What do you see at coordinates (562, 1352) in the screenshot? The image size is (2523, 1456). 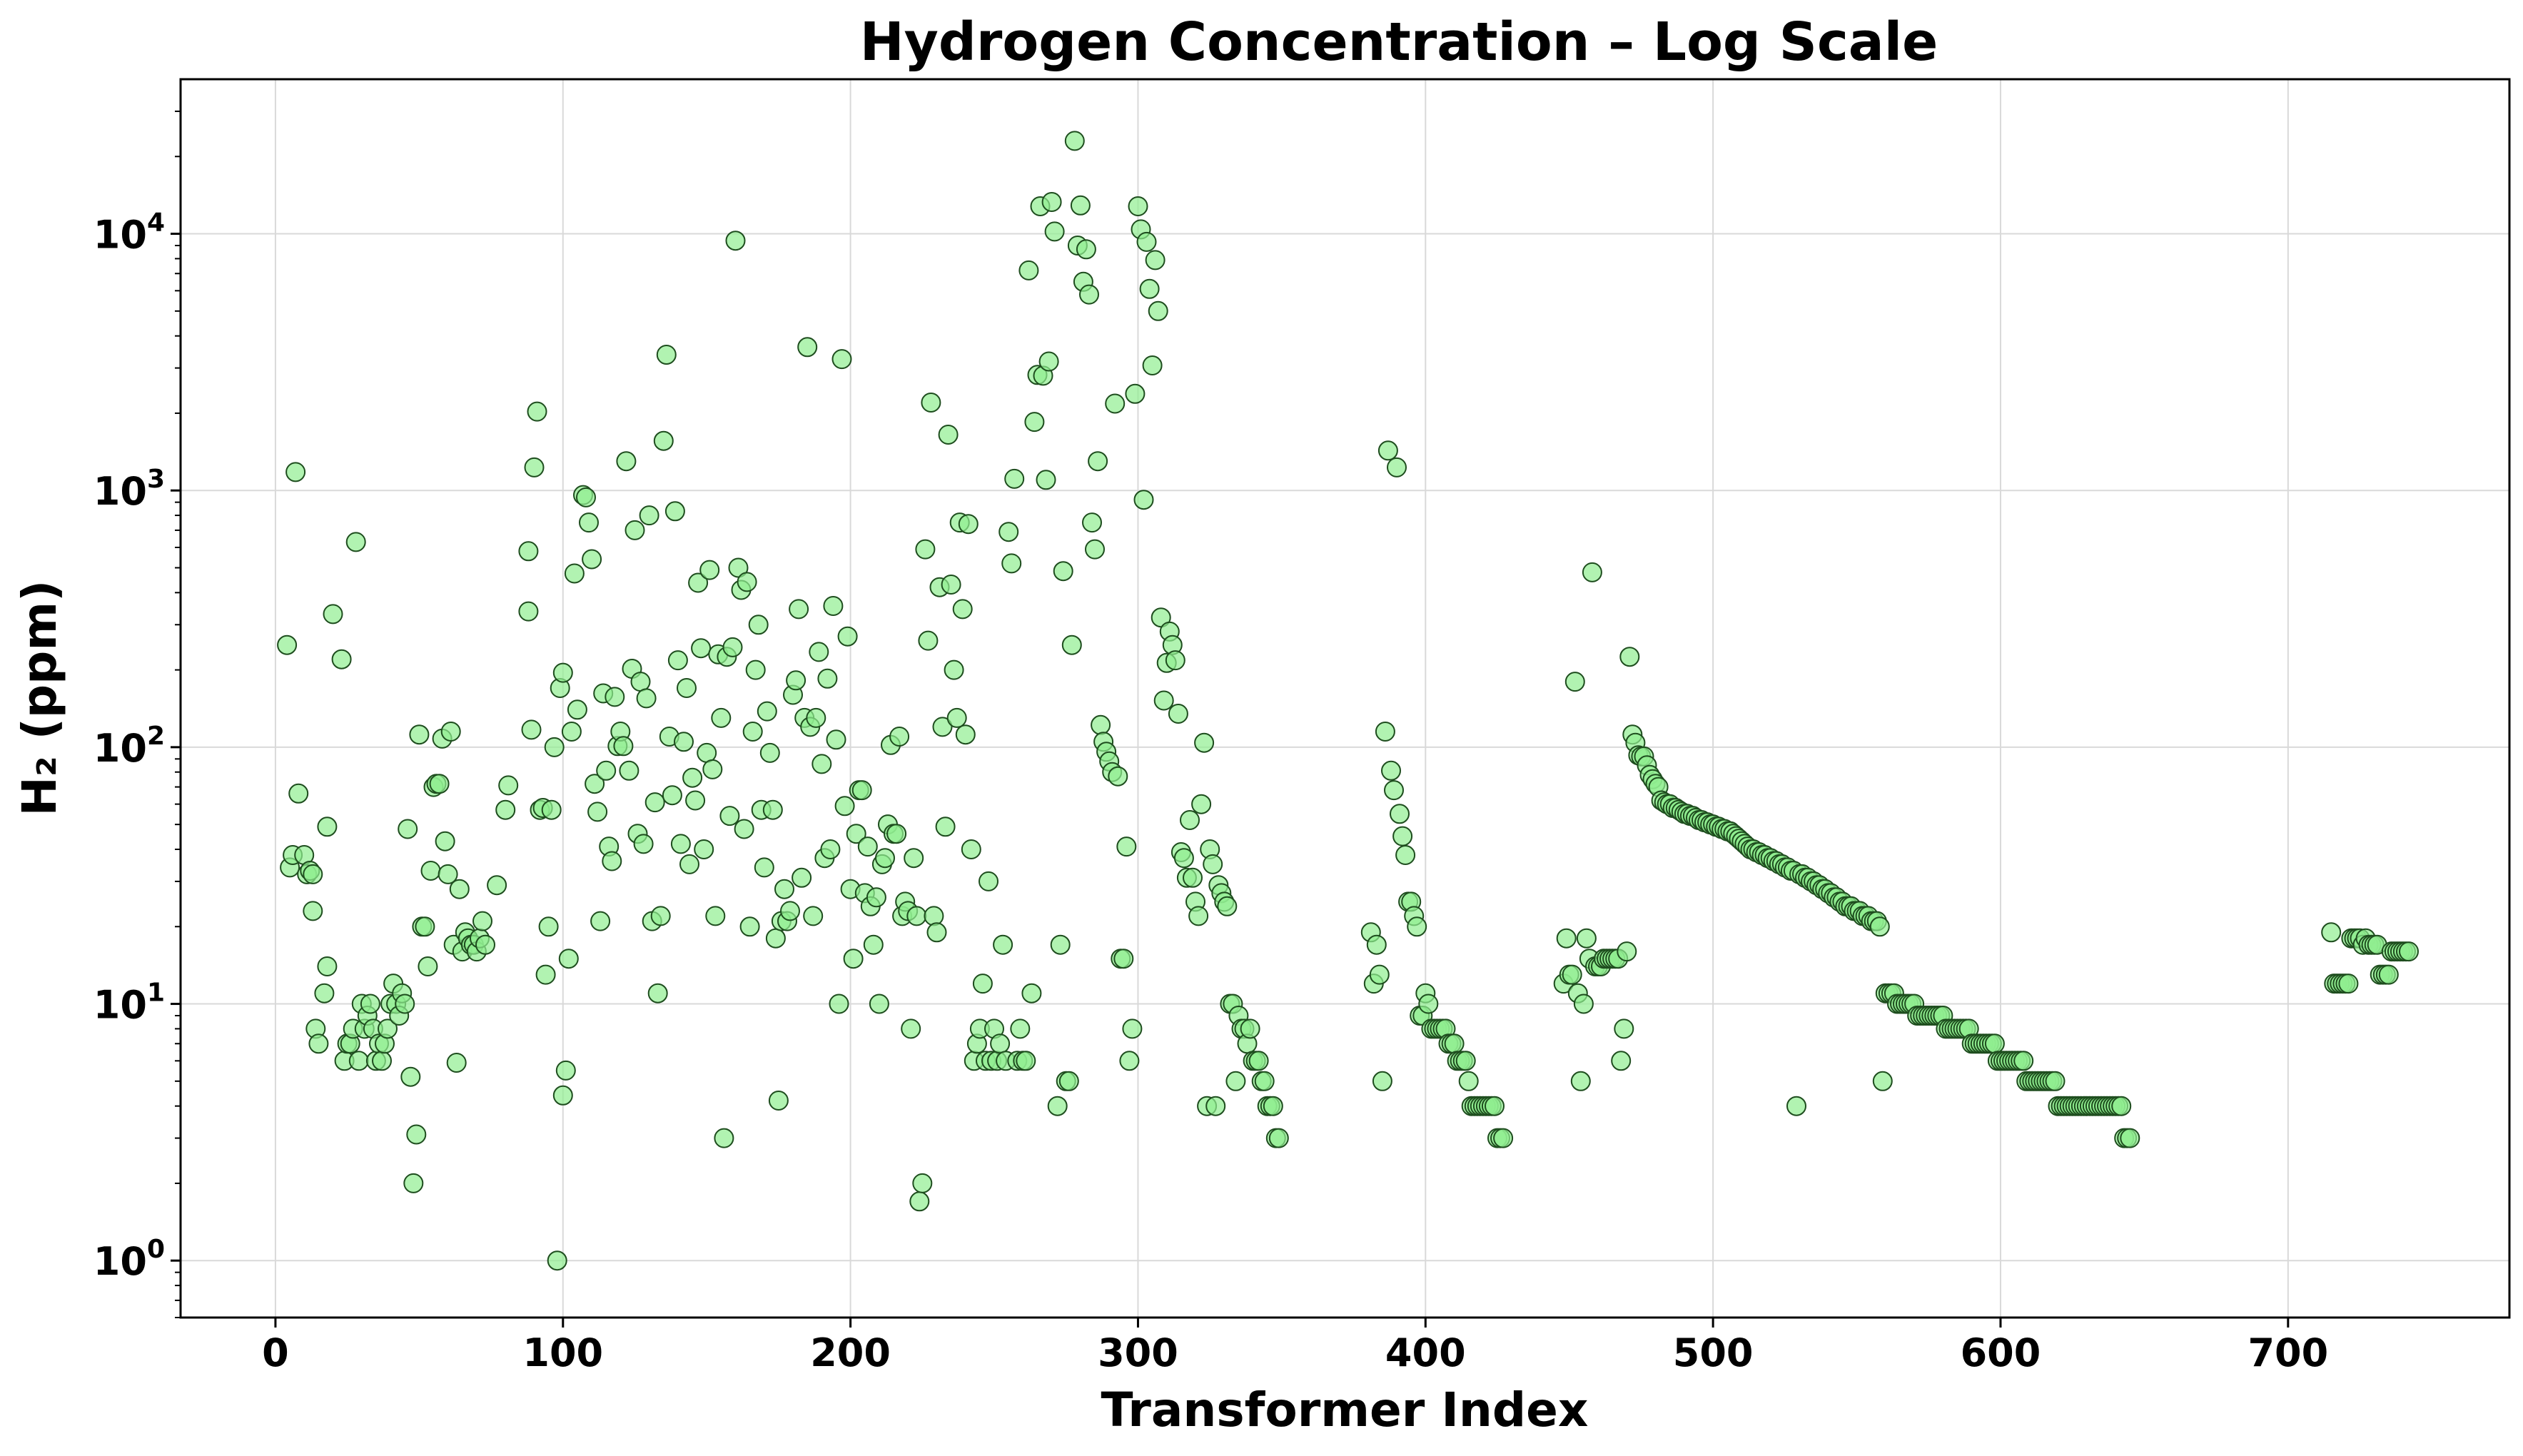 I see `x-tick-label: 100` at bounding box center [562, 1352].